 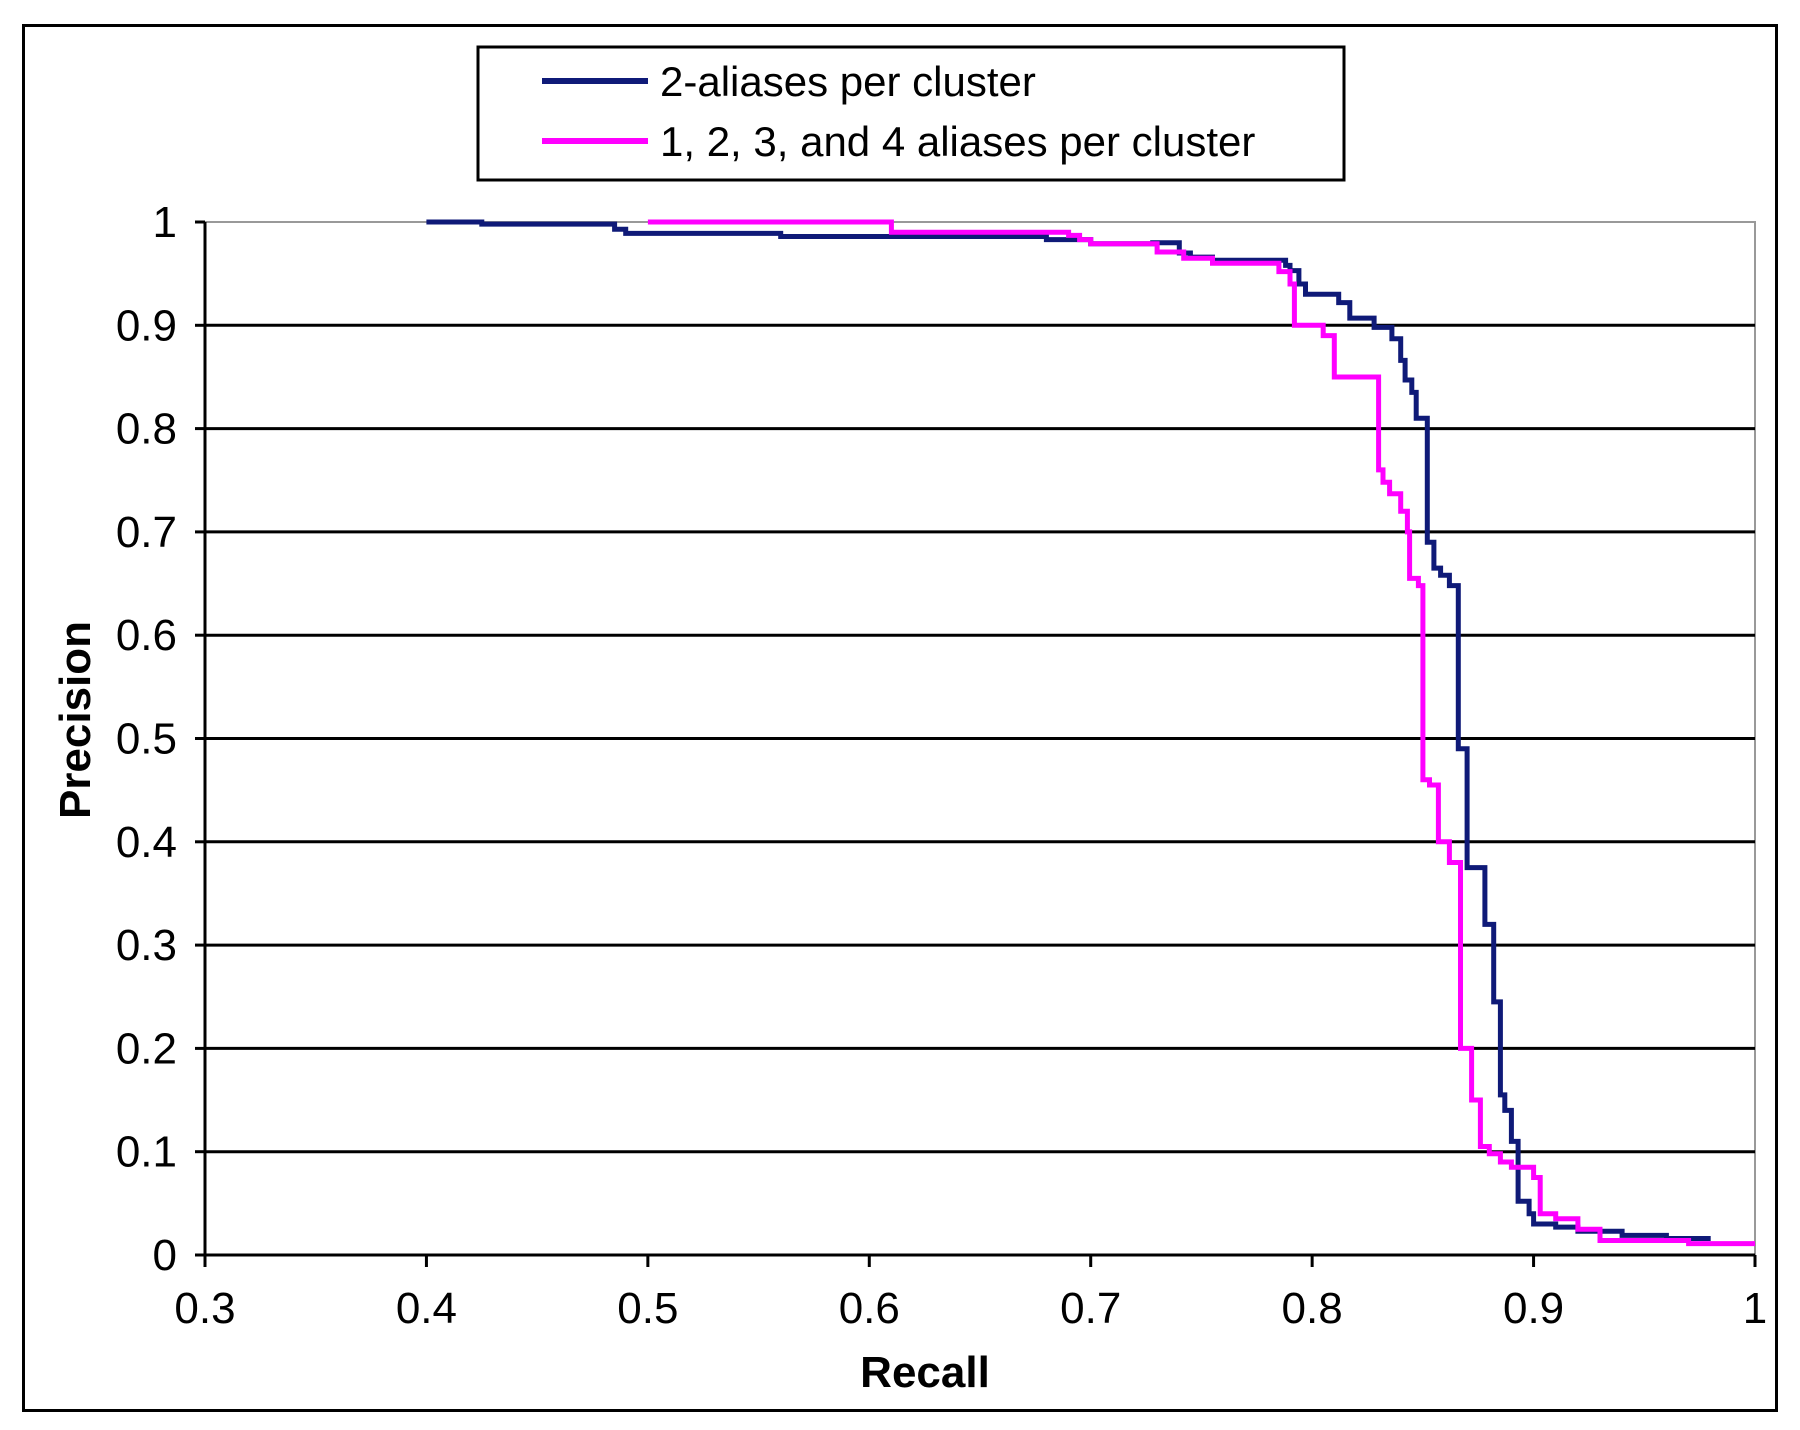 I want to click on y-tick-label: 0.4, so click(x=146, y=842).